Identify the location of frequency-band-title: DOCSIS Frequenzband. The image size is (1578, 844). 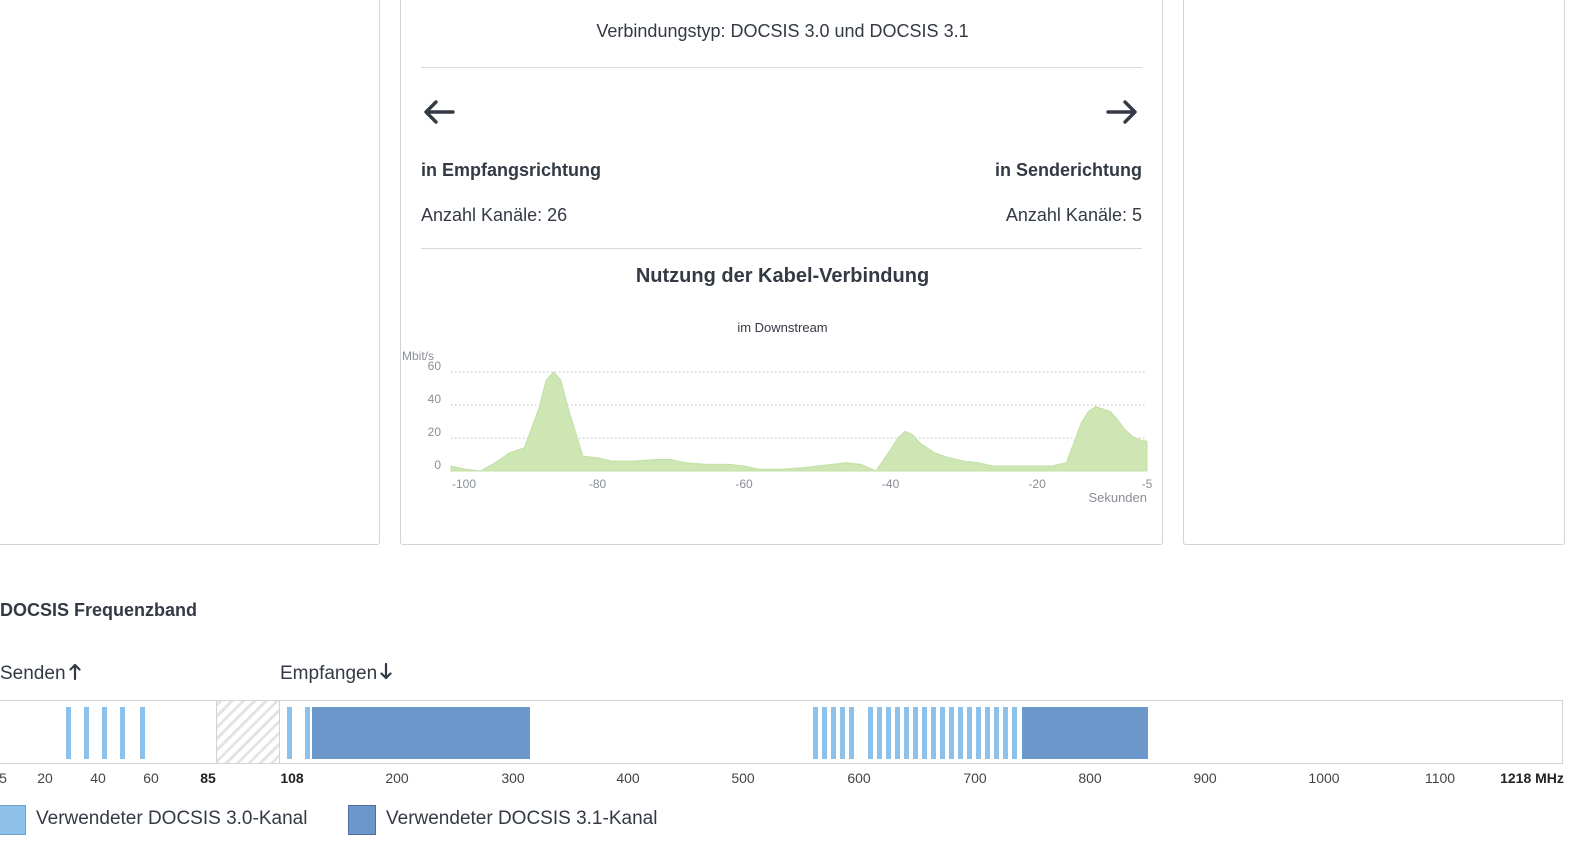
(99, 610).